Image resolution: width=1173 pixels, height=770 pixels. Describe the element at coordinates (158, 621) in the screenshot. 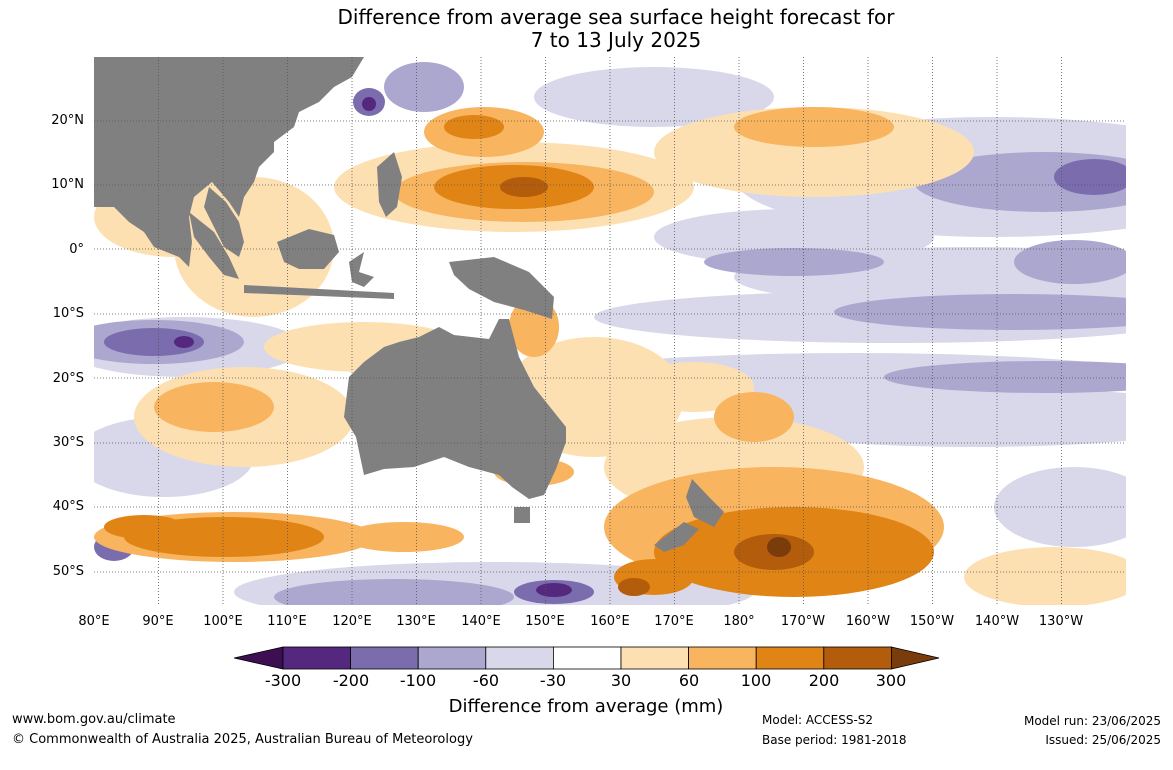

I see `lon-label-90e: 90°E` at that location.